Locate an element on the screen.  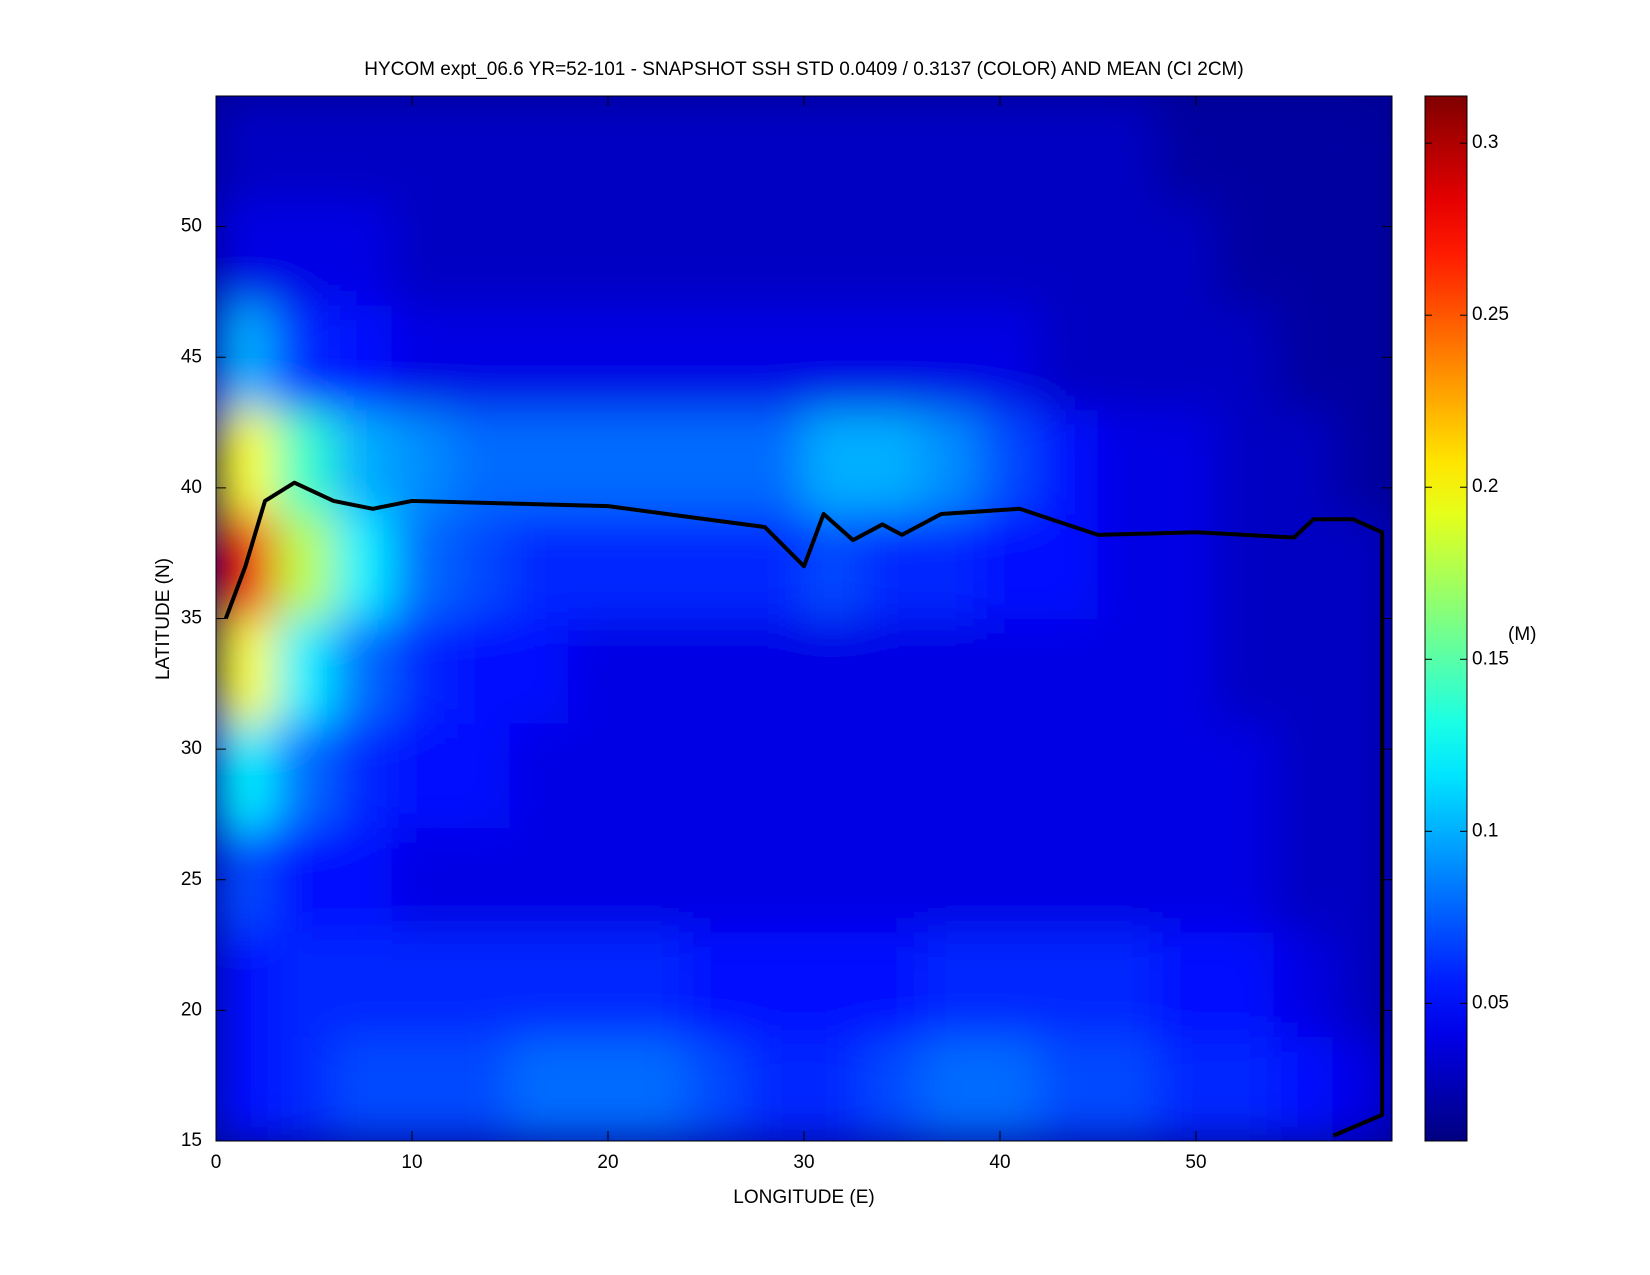
x-tick-label: 0 is located at coordinates (216, 1162).